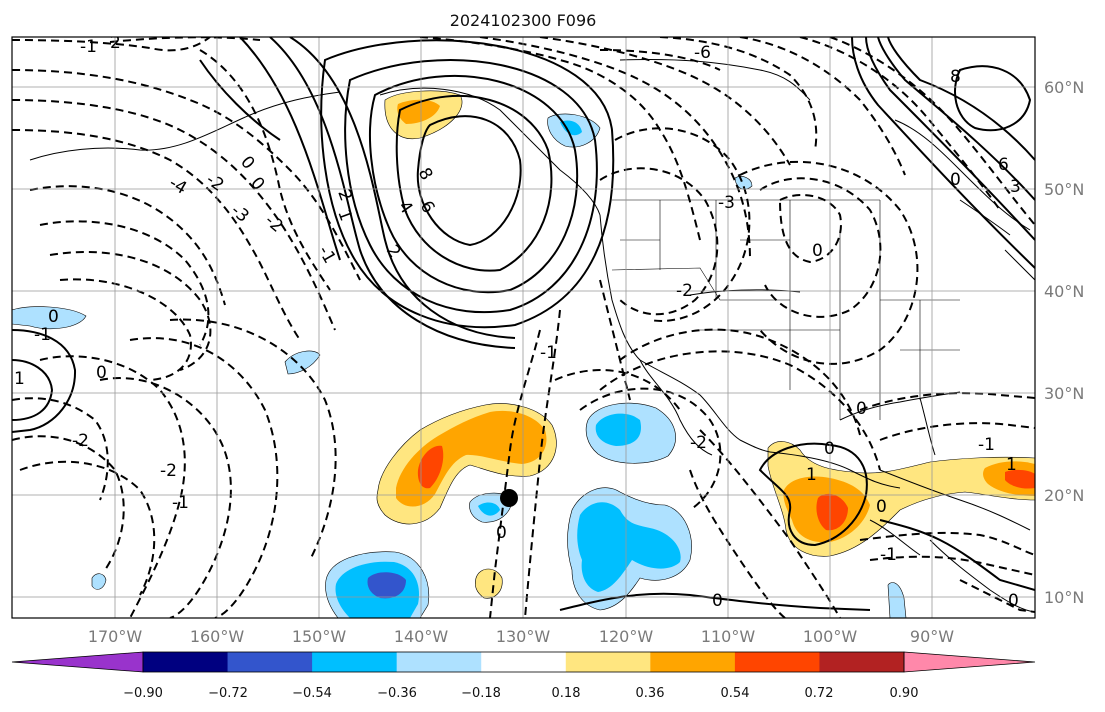  I want to click on colorbar-extend-min, so click(77, 662).